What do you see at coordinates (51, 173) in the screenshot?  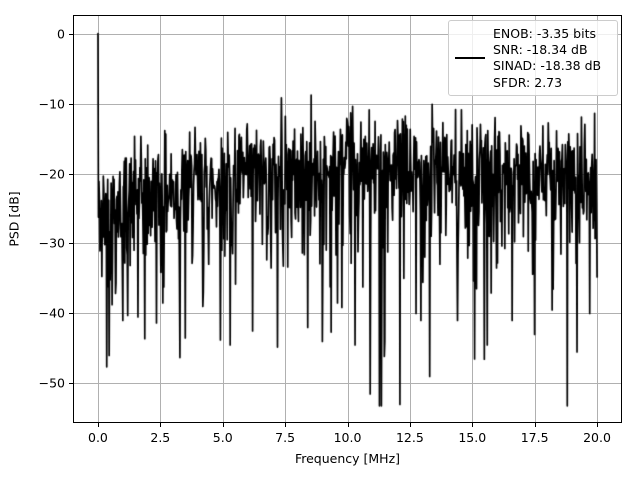 I see `y-tick-label: −20` at bounding box center [51, 173].